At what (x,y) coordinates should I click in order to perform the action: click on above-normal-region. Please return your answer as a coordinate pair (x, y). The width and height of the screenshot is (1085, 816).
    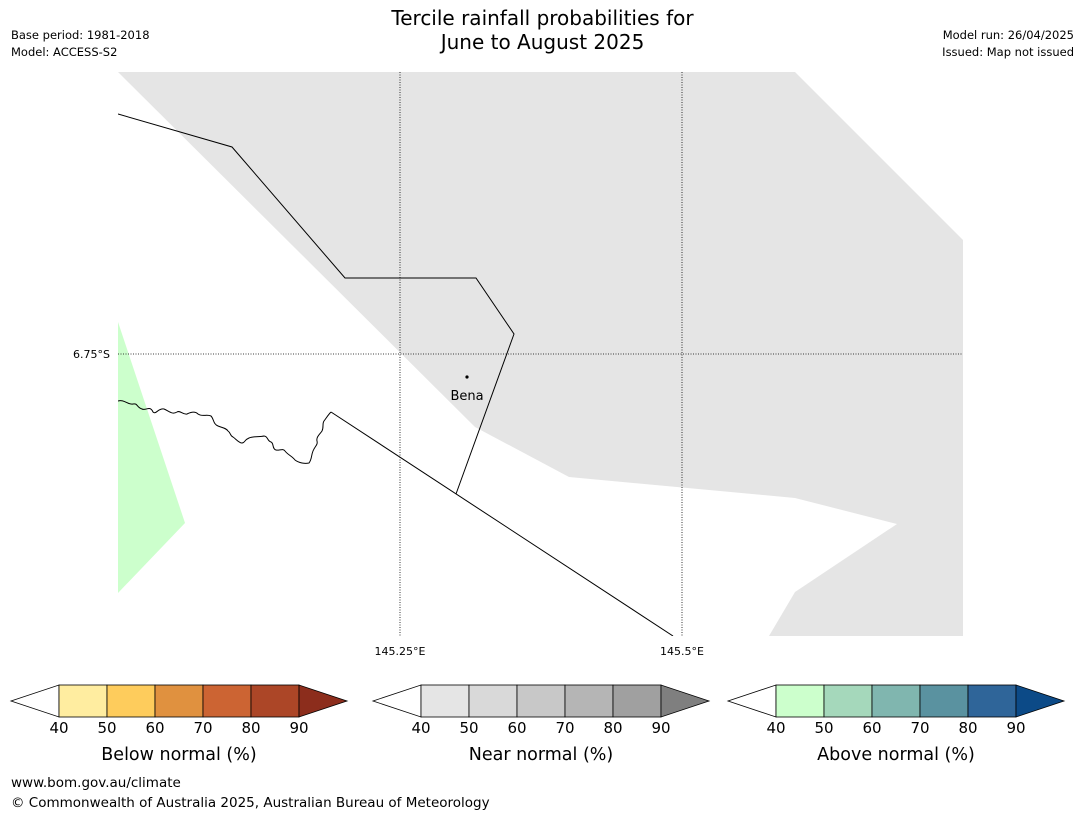
    Looking at the image, I should click on (151, 457).